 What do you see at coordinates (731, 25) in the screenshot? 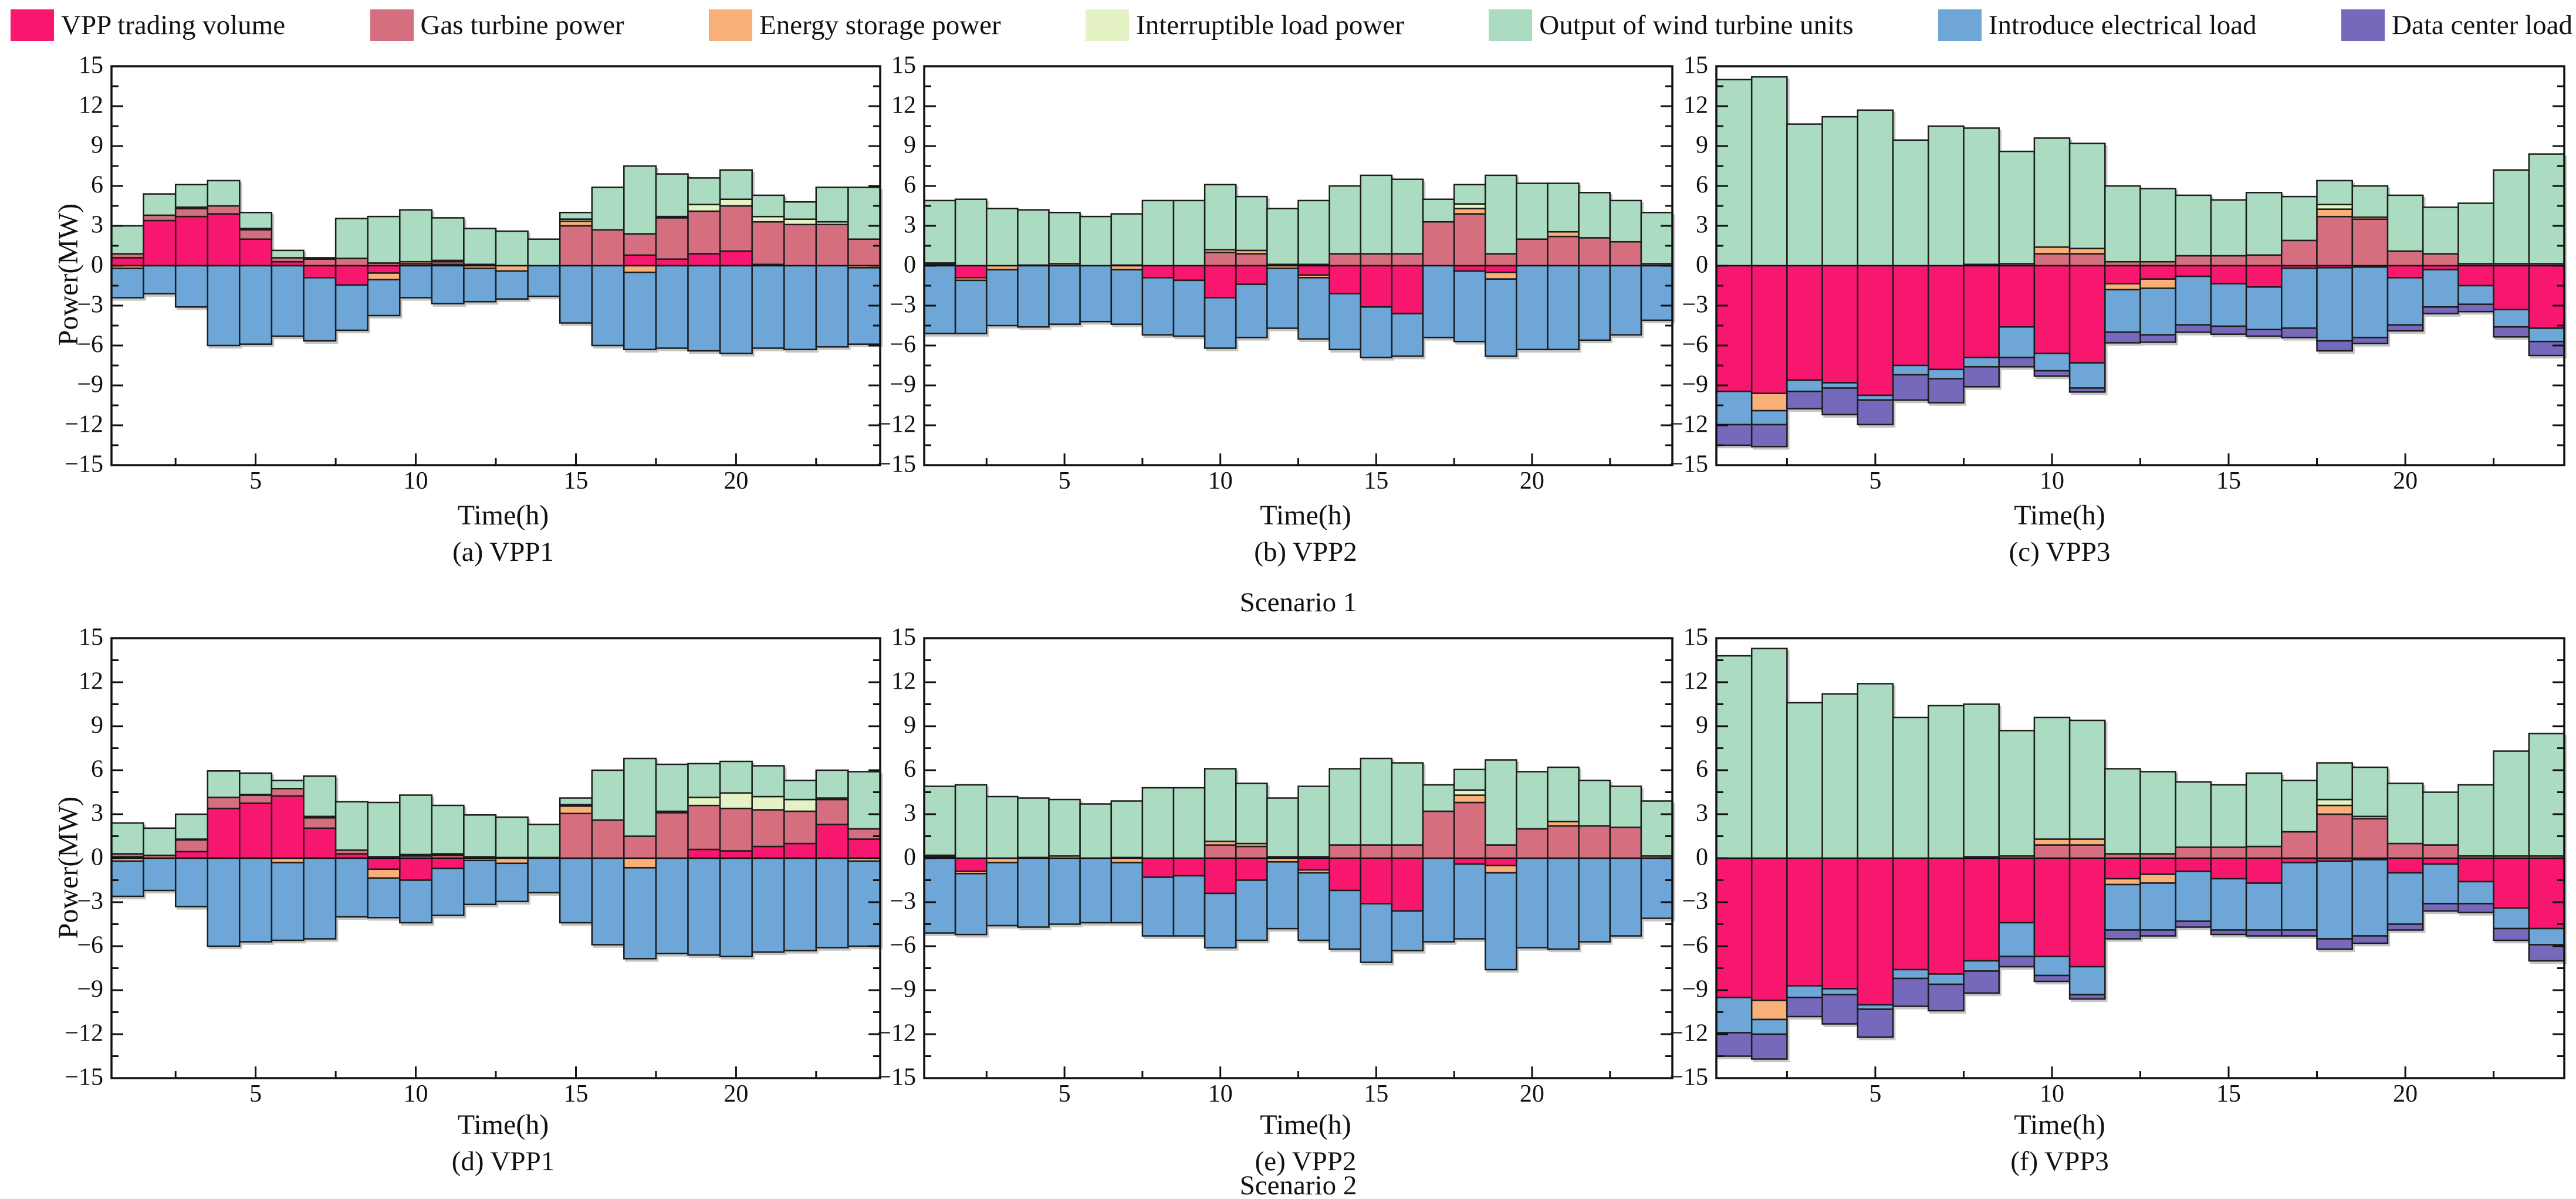
I see `energy-storage-swatch-icon` at bounding box center [731, 25].